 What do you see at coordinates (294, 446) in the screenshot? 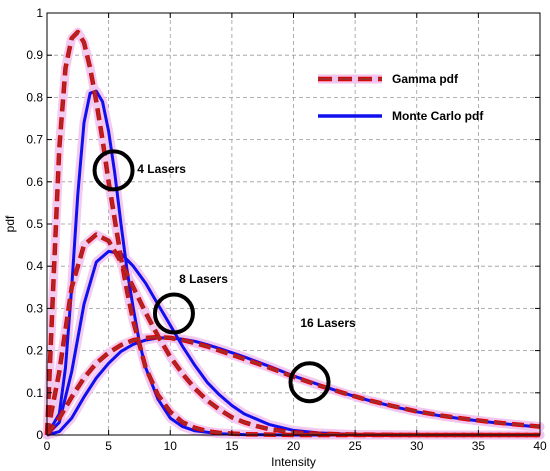
I see `x-tick-label: 20` at bounding box center [294, 446].